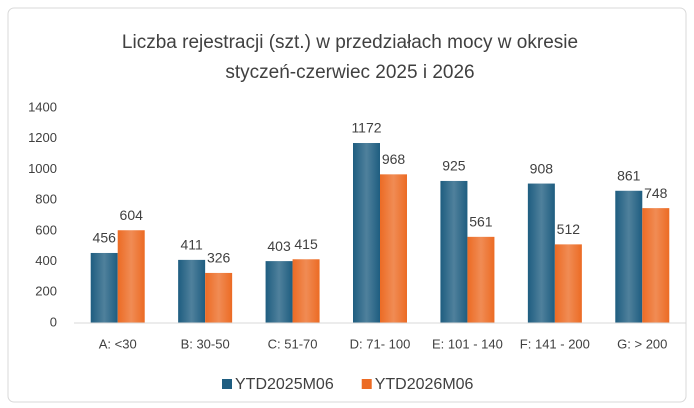 This screenshot has height=408, width=694. Describe the element at coordinates (629, 175) in the screenshot. I see `value-label: 861` at that location.